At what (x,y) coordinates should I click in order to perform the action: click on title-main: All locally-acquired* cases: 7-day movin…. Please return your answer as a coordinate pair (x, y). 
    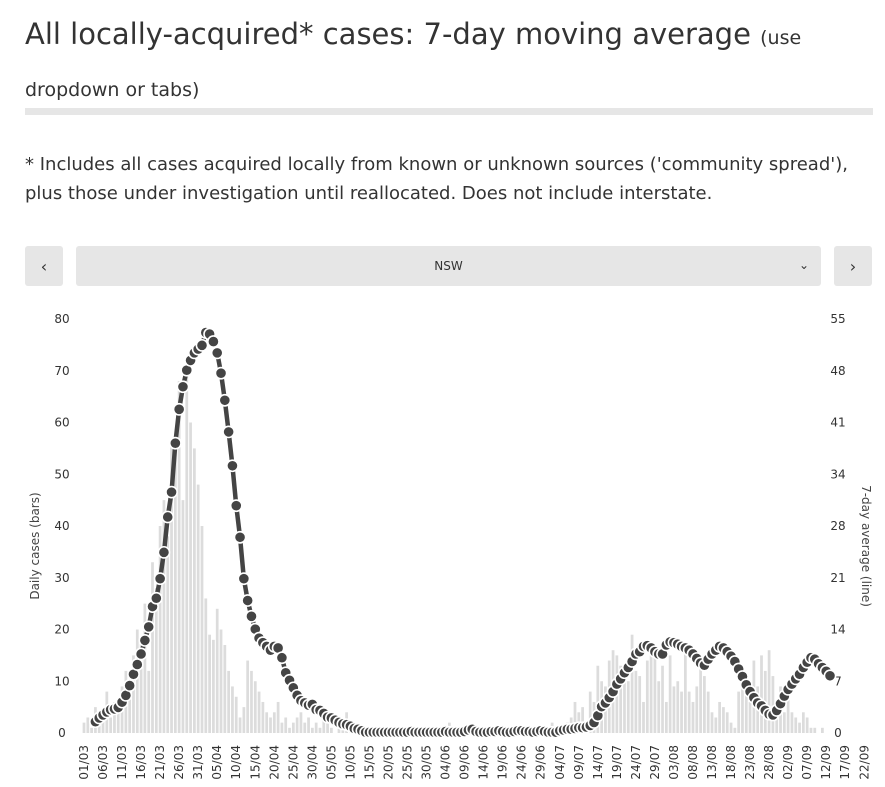
    Looking at the image, I should click on (388, 34).